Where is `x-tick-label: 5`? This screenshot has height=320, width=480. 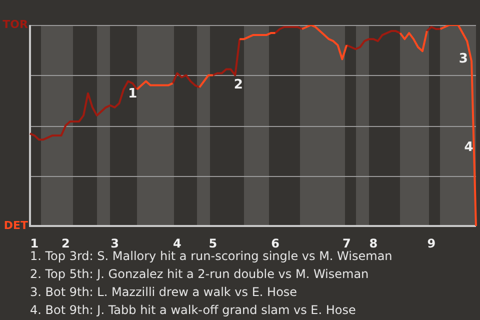
x-tick-label: 5 is located at coordinates (213, 243).